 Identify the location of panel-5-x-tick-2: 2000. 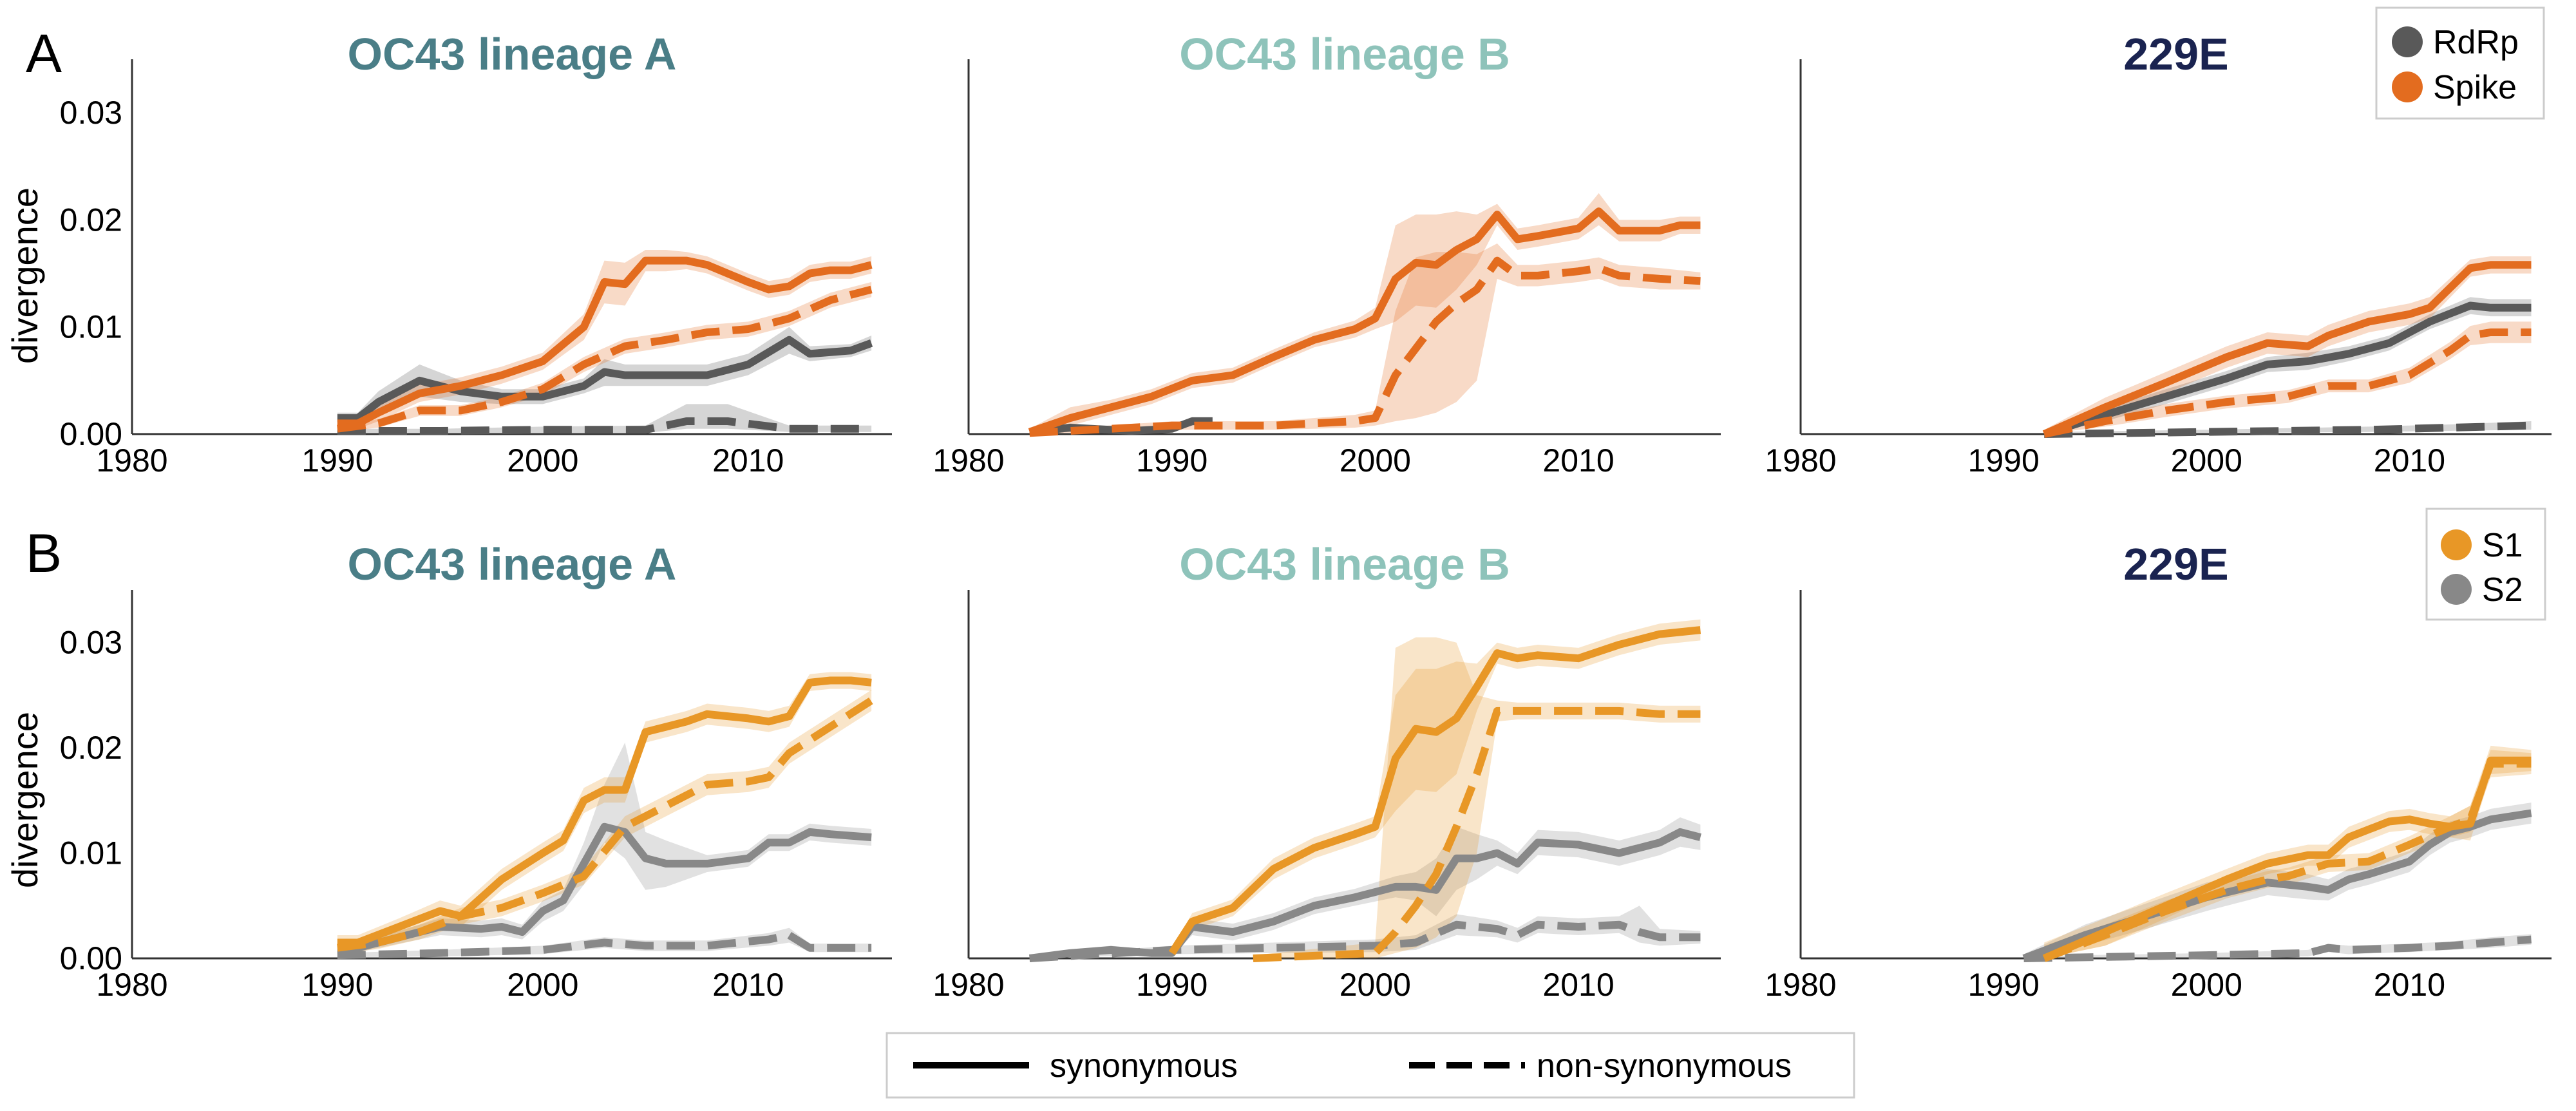
(1376, 985).